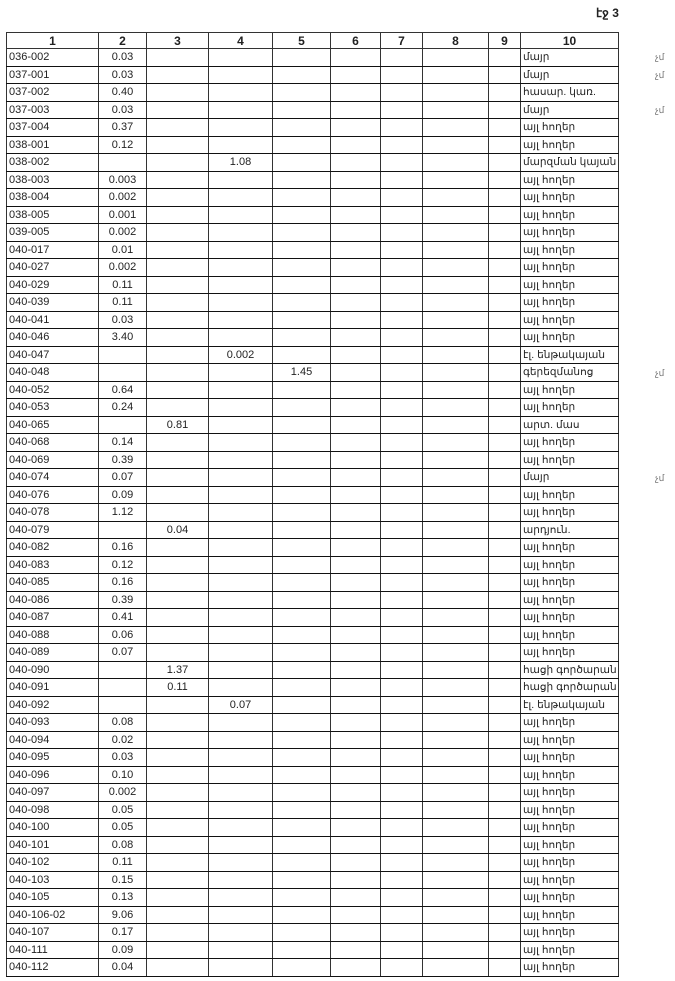 The height and width of the screenshot is (981, 675). I want to click on area-cell: 0.14, so click(122, 442).